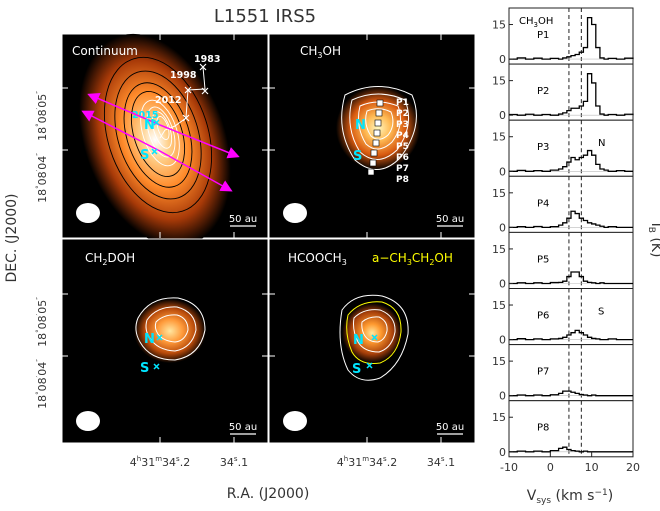 The width and height of the screenshot is (660, 511). I want to click on spectrum-label-p8: P8, so click(543, 428).